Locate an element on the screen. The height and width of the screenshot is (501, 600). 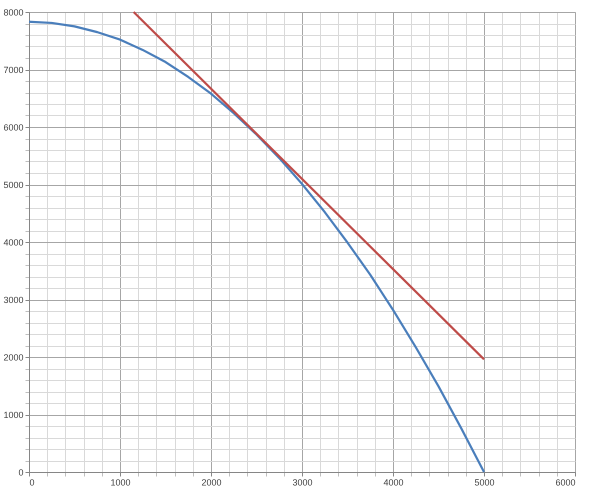
y-tick-label: 4000 is located at coordinates (13, 243).